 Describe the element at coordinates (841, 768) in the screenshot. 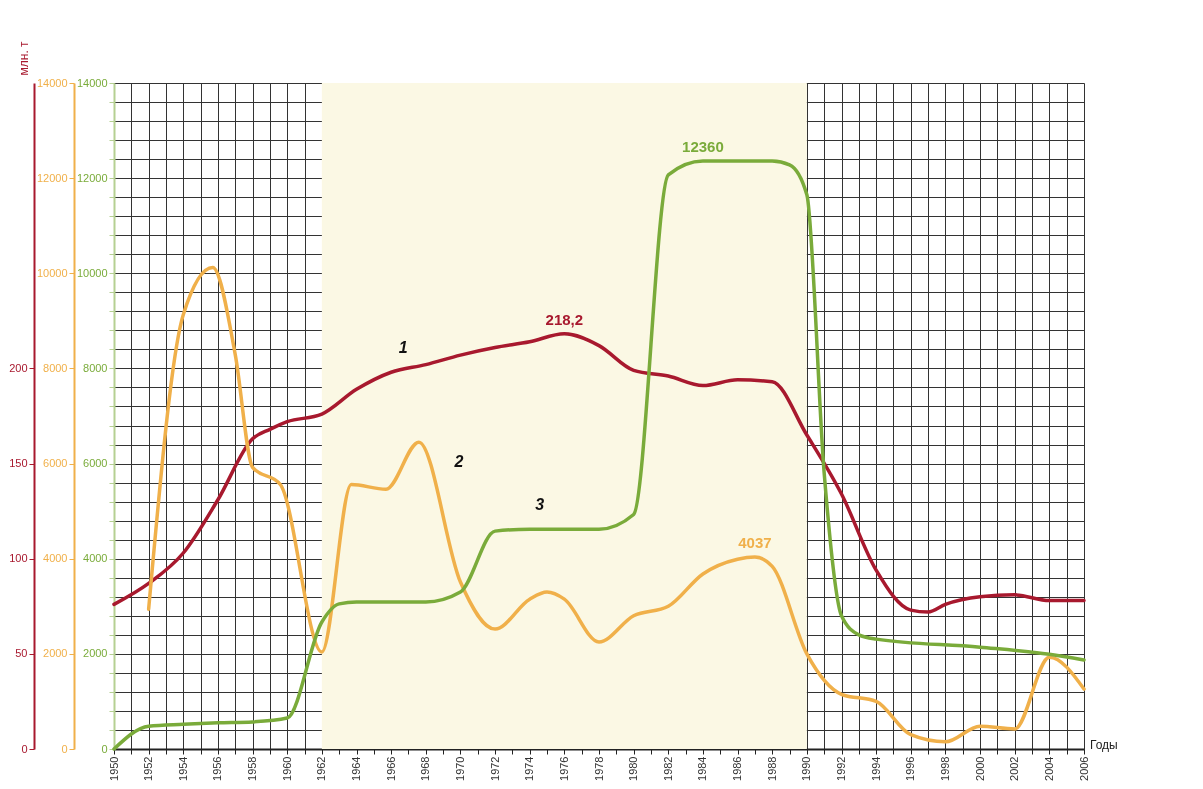

I see `x-tick-label: 1992` at that location.